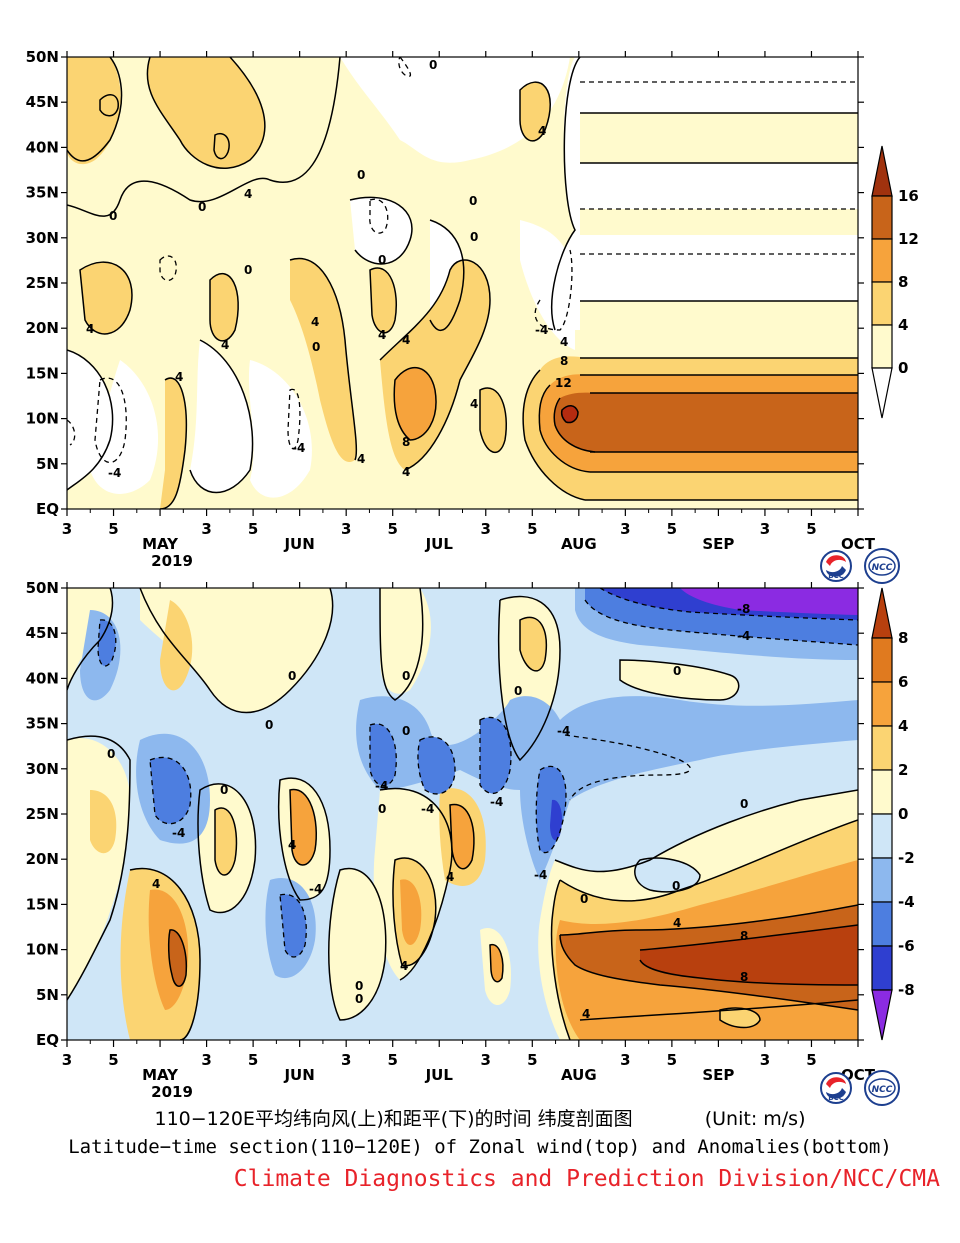  Describe the element at coordinates (903, 682) in the screenshot. I see `colorbar-label: 6` at that location.